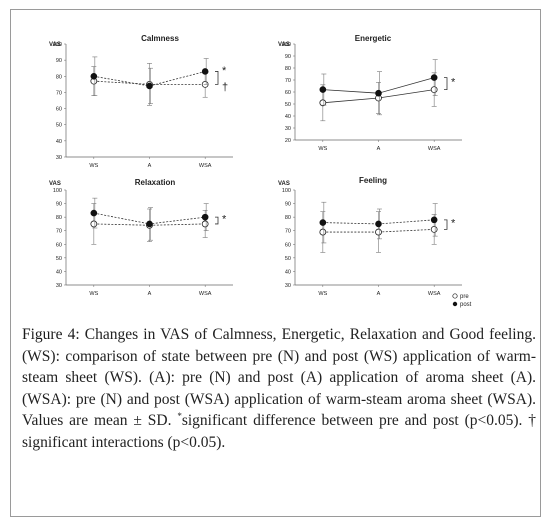 The image size is (551, 526). I want to click on chart-title: Relaxation, so click(155, 182).